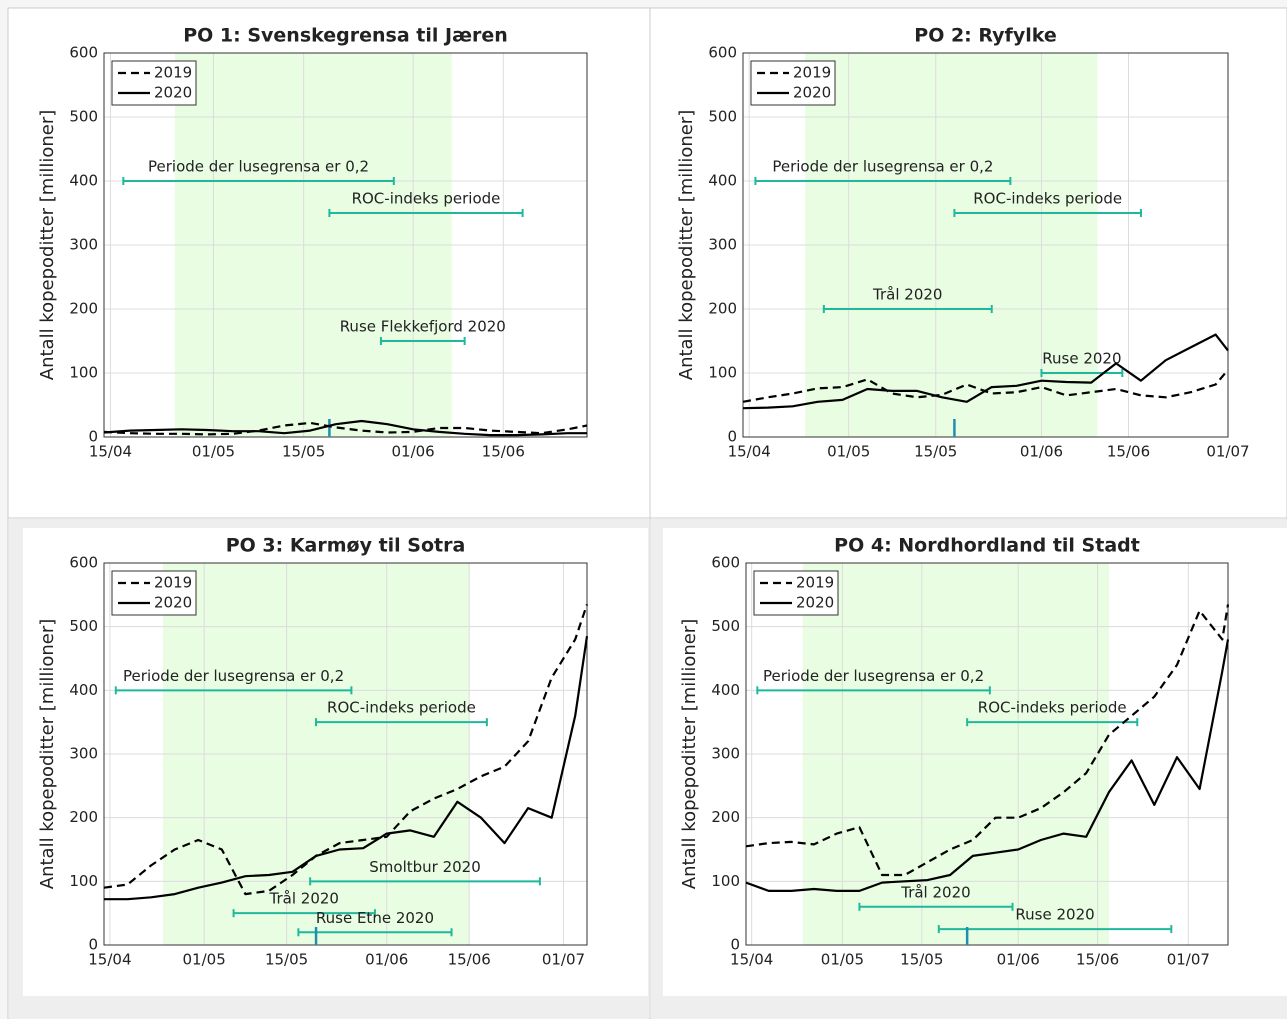 The height and width of the screenshot is (1019, 1287). I want to click on chart-title: PO 3: Karmøy til Sotra, so click(346, 546).